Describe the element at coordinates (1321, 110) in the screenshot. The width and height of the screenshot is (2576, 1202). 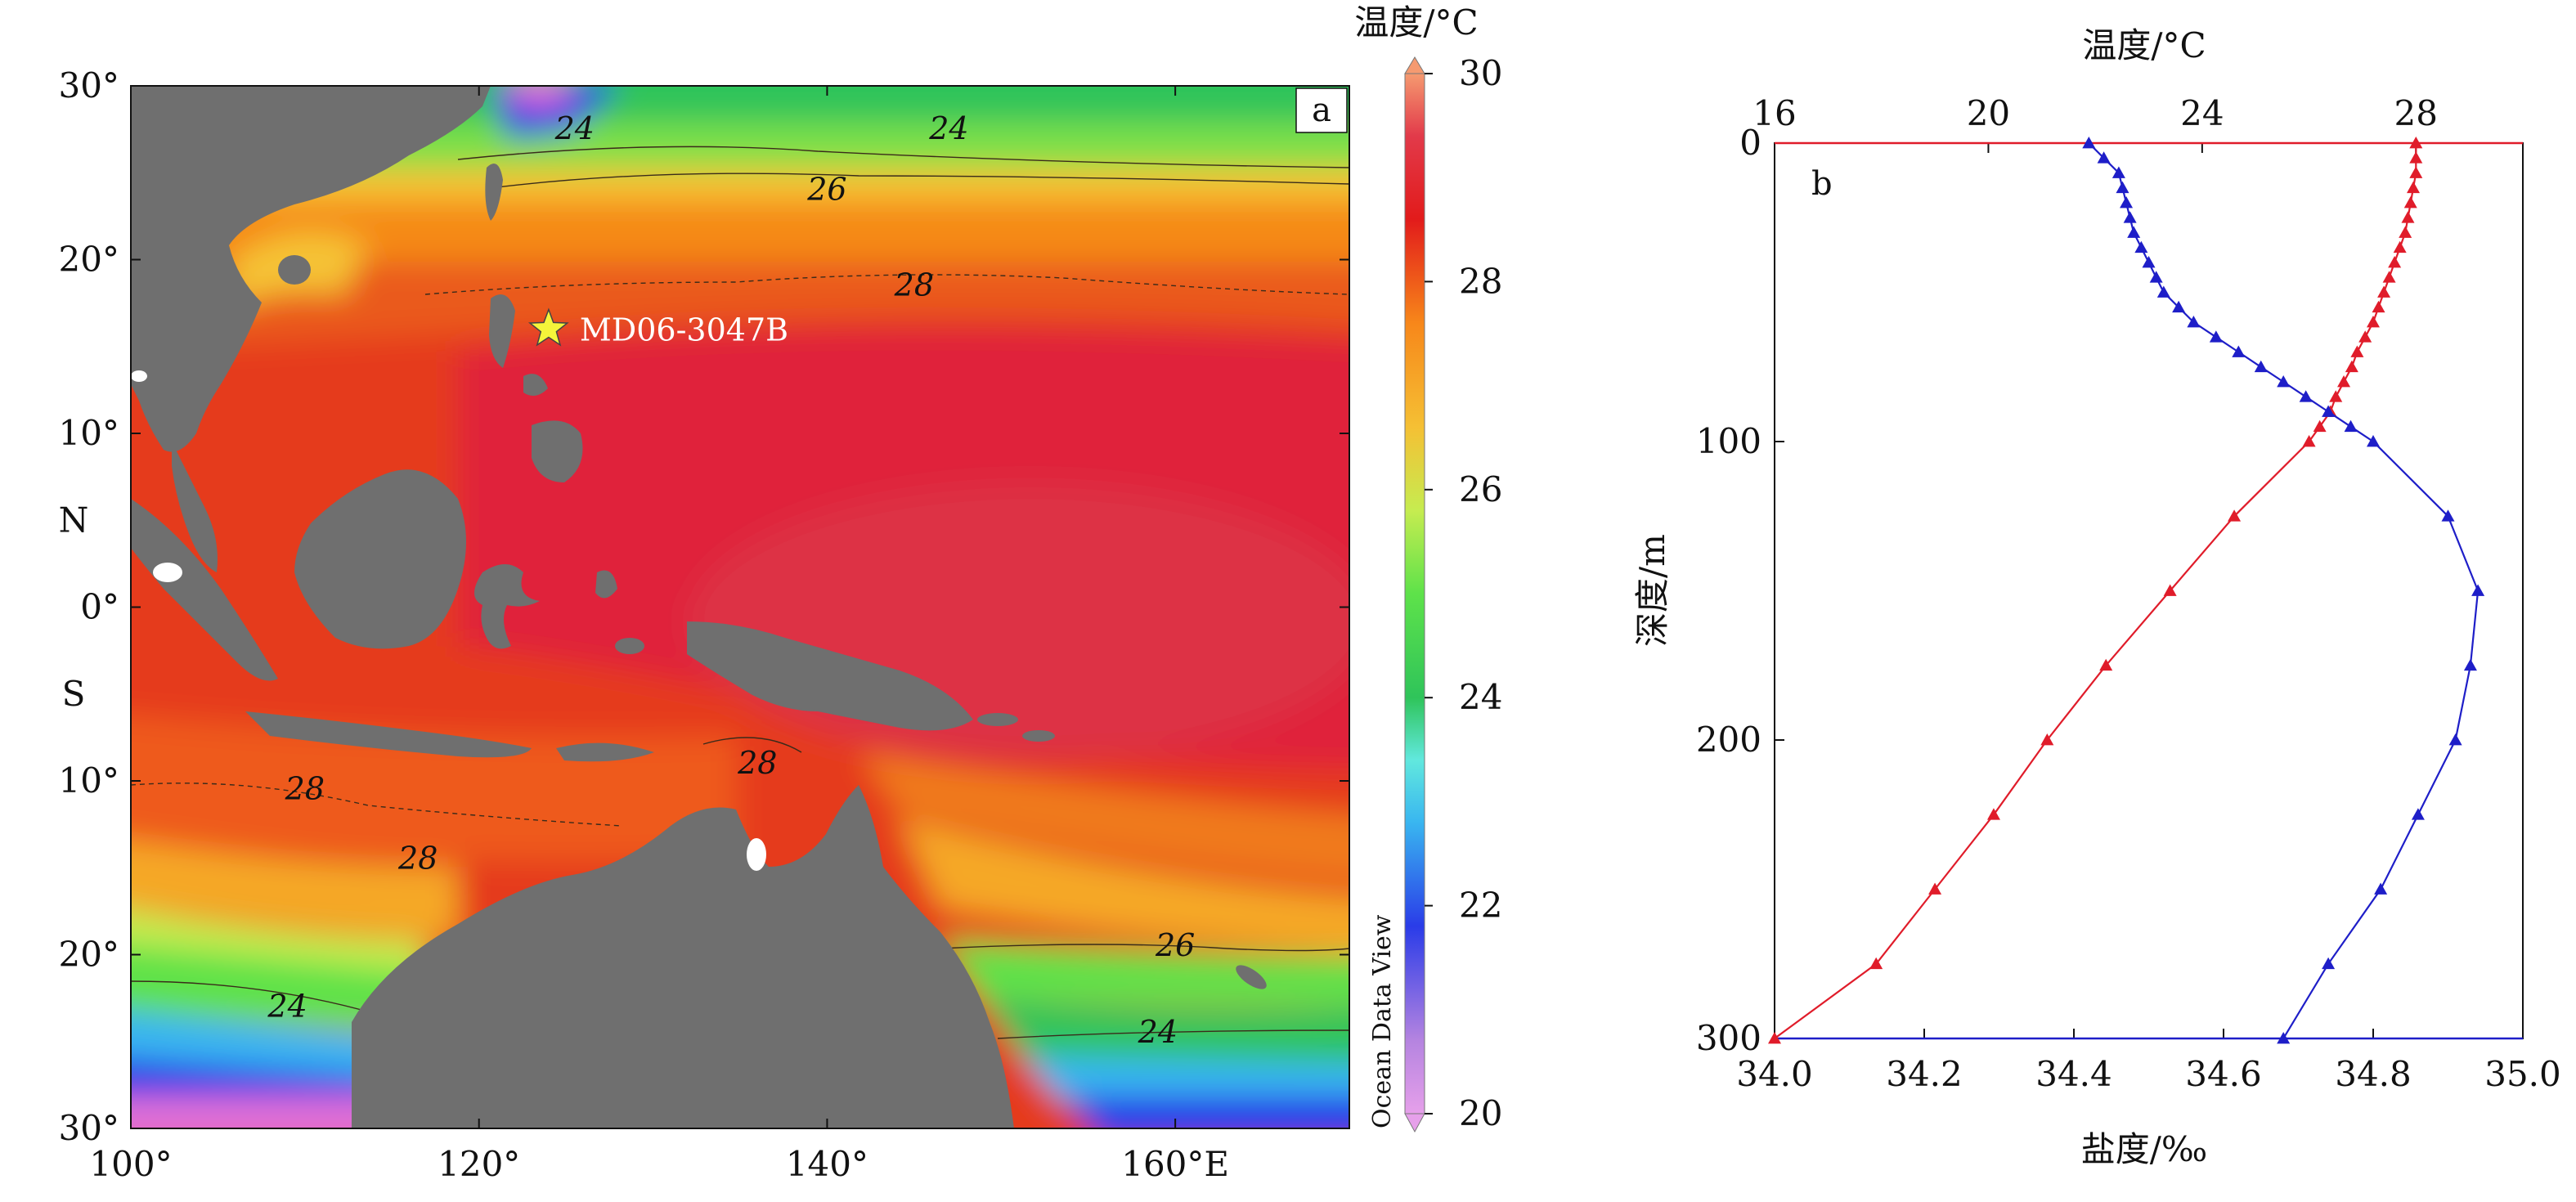
I see `panel-label-a: a` at that location.